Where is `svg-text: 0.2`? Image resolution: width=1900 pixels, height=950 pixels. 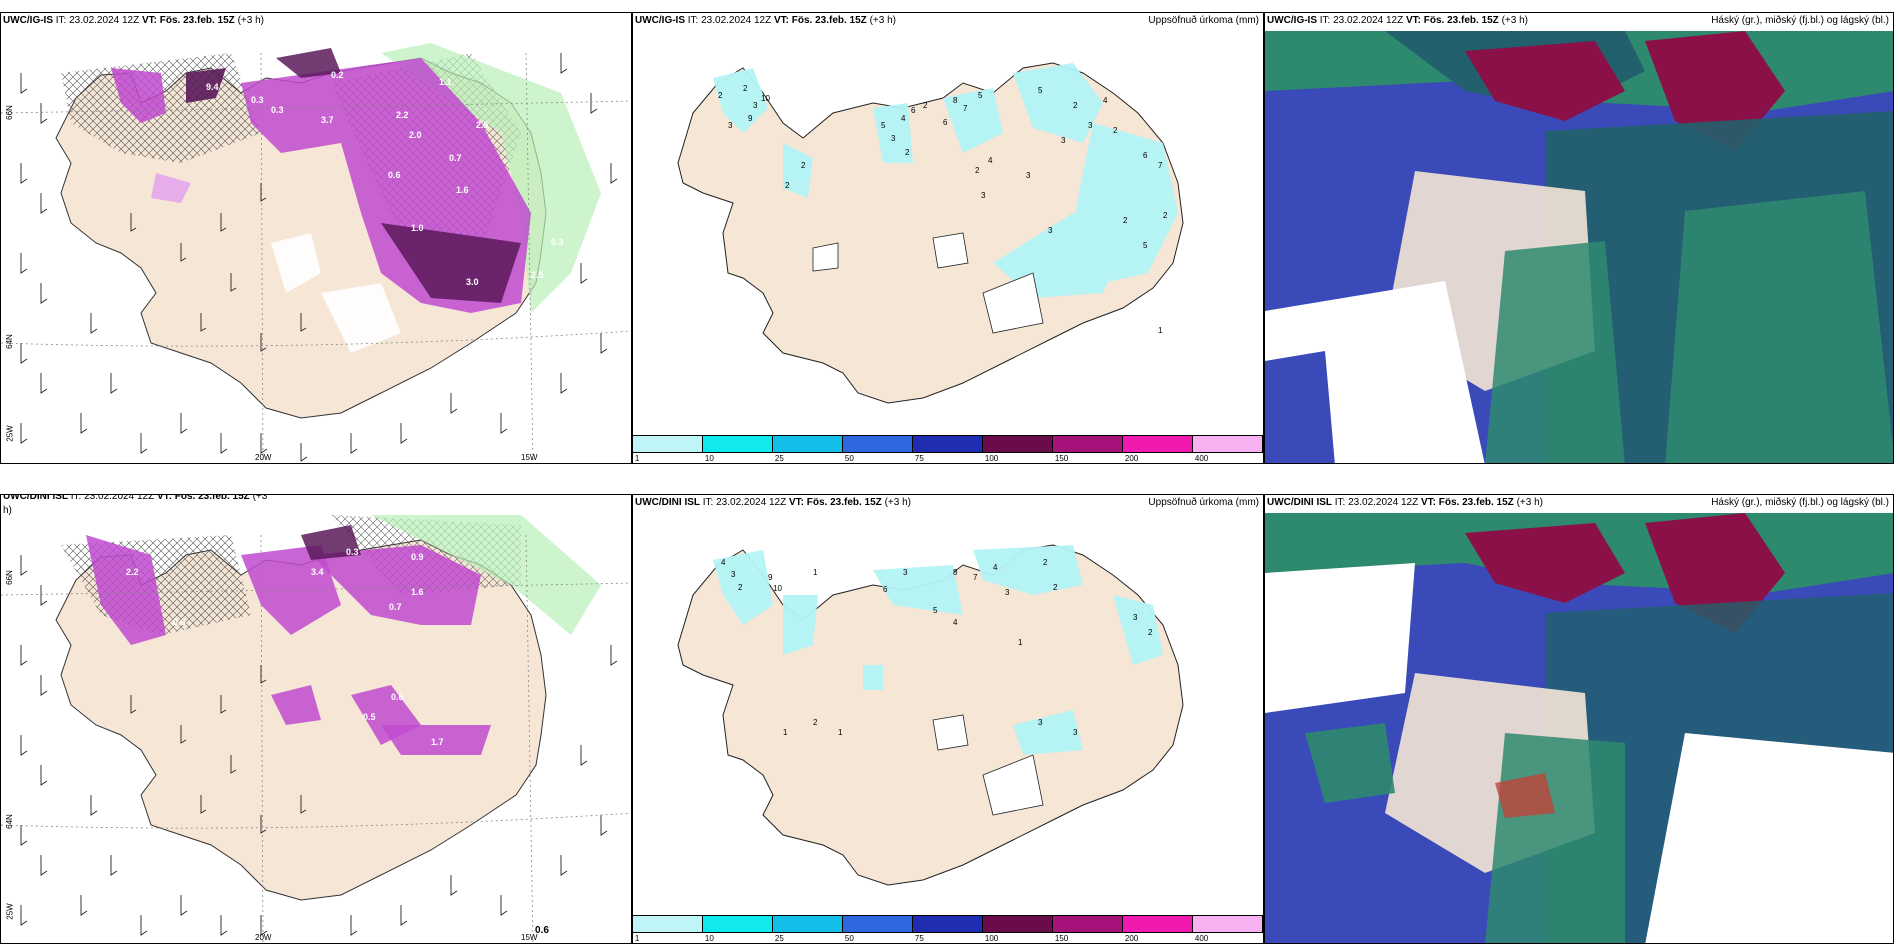 svg-text: 0.2 is located at coordinates (337, 75).